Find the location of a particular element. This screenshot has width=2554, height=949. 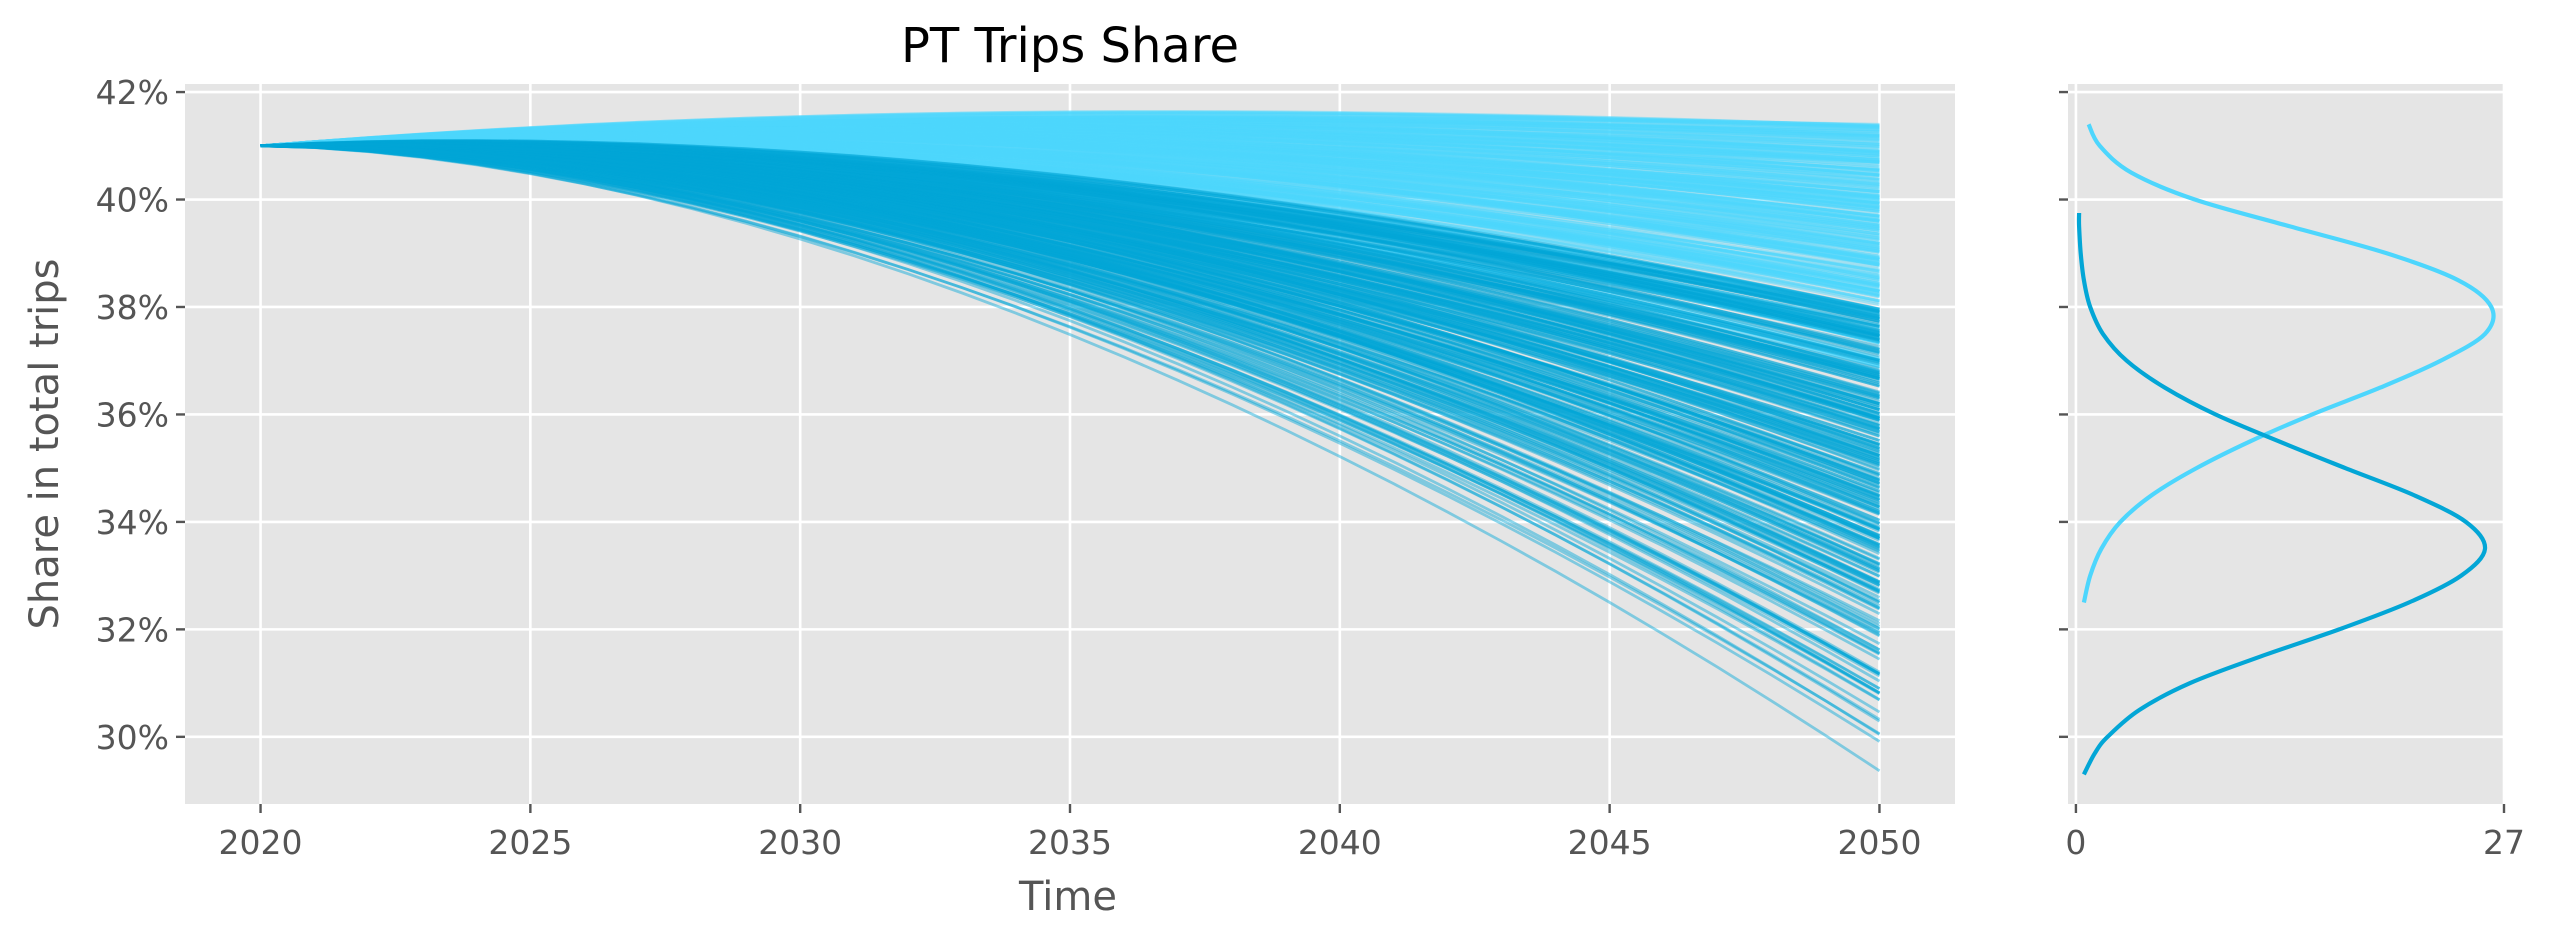

y-tick-label: 42% is located at coordinates (132, 92).